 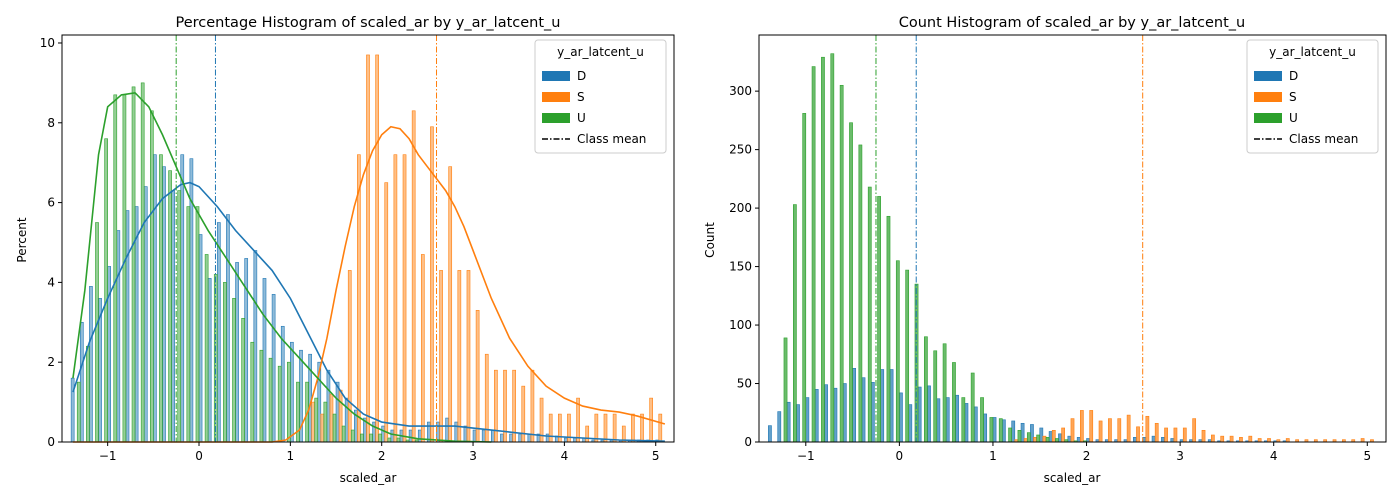 I want to click on legend-label: D, so click(x=581, y=76).